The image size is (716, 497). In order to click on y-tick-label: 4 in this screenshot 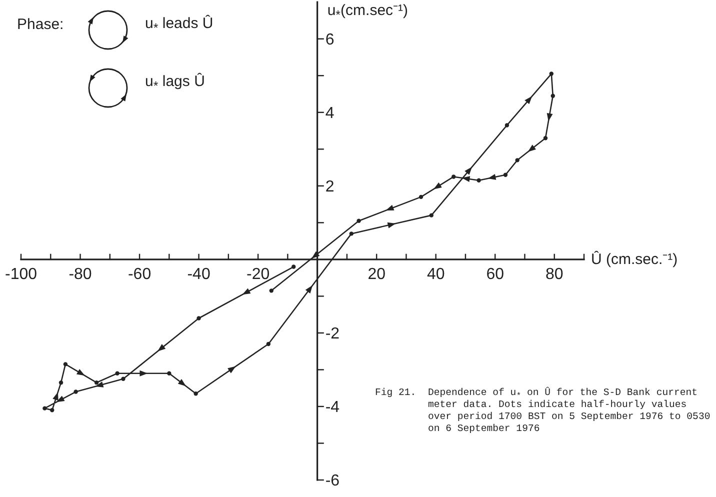, I will do `click(329, 113)`.